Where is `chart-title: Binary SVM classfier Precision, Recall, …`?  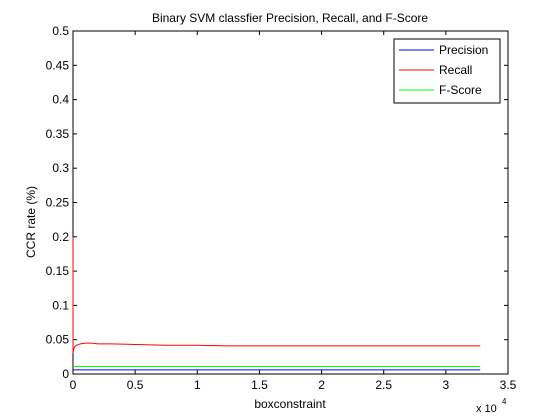
chart-title: Binary SVM classfier Precision, Recall, … is located at coordinates (290, 18).